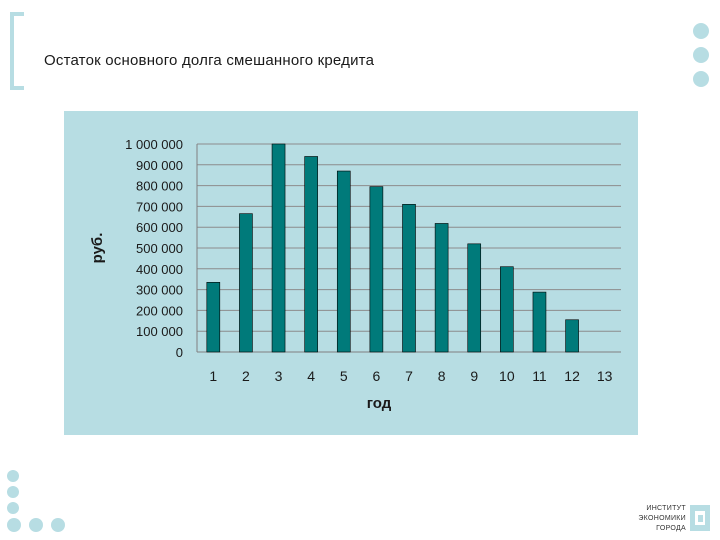 The height and width of the screenshot is (540, 720). I want to click on y-tick-label: 300 000, so click(159, 290).